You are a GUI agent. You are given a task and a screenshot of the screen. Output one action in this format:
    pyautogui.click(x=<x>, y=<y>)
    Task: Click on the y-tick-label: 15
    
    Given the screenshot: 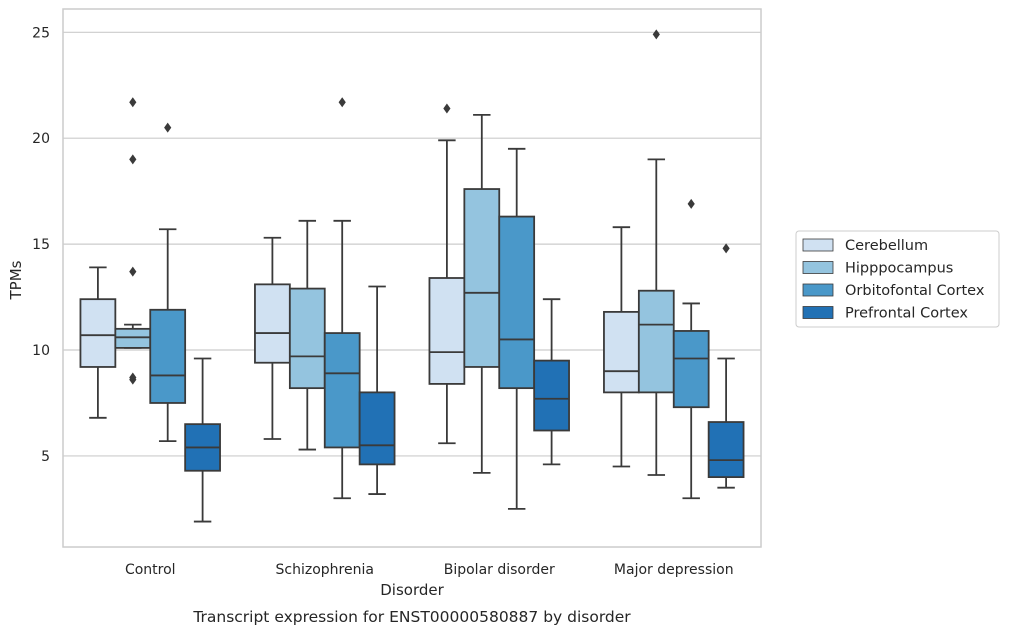 What is the action you would take?
    pyautogui.click(x=41, y=245)
    